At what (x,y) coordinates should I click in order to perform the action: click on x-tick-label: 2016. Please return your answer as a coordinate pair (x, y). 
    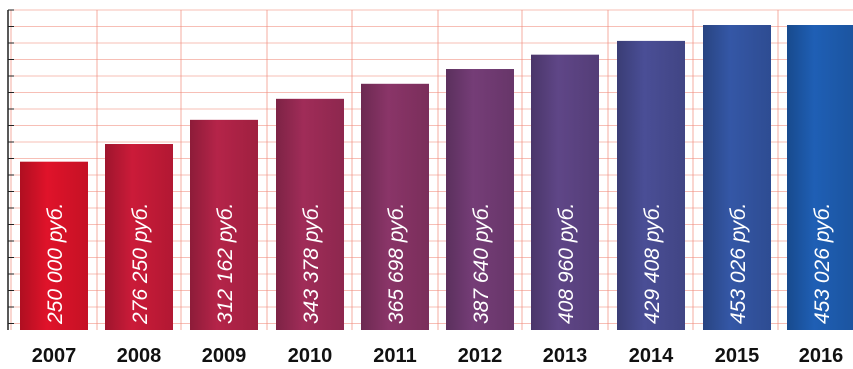
    Looking at the image, I should click on (821, 356).